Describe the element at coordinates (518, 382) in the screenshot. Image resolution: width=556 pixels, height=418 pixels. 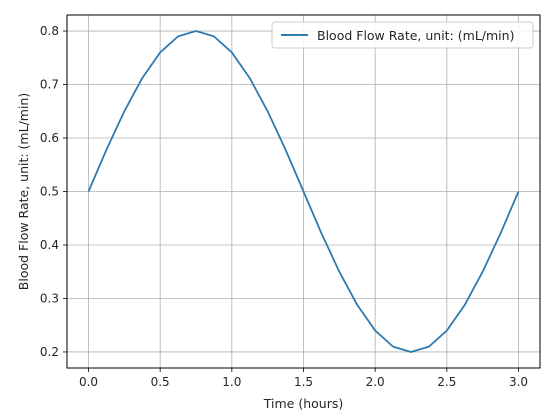
I see `x-tick-label: 3.0` at that location.